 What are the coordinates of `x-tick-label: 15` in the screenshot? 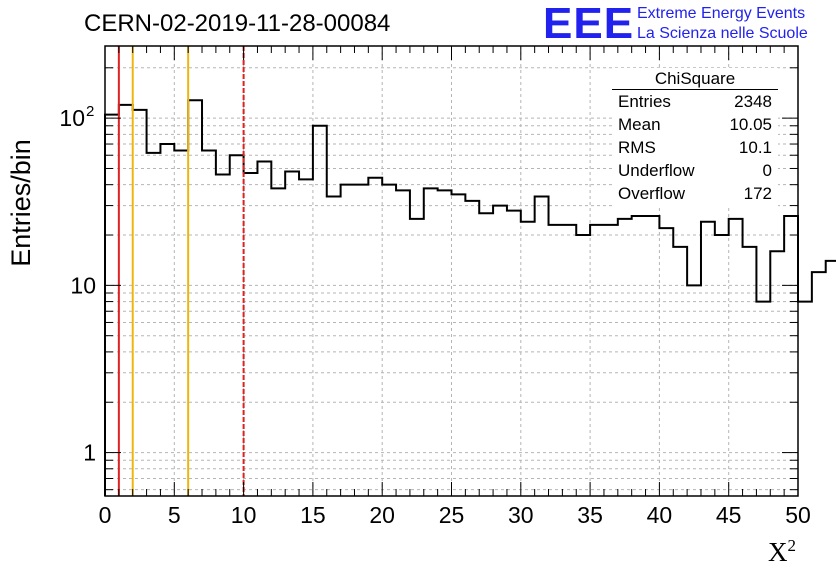 It's located at (313, 515).